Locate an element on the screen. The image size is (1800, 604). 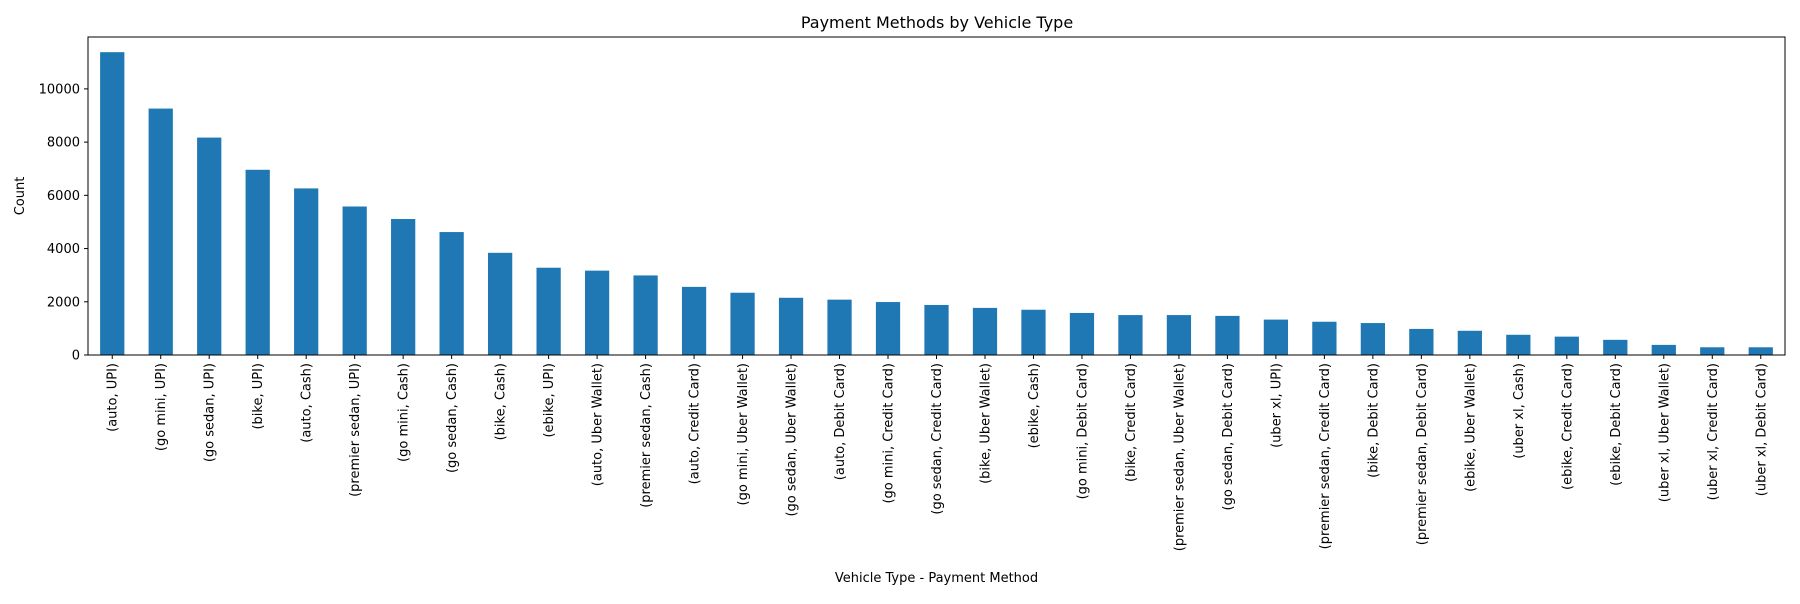
y-tick-label: 6000 is located at coordinates (63, 196).